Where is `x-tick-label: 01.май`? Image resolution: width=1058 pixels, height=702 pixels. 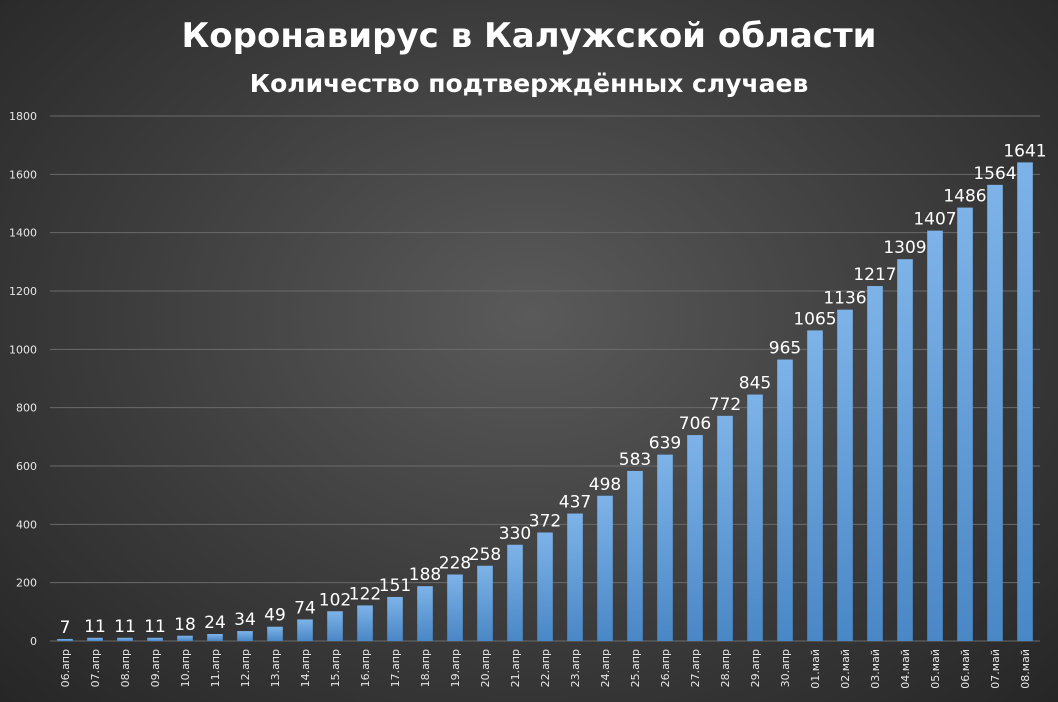
x-tick-label: 01.май is located at coordinates (815, 669).